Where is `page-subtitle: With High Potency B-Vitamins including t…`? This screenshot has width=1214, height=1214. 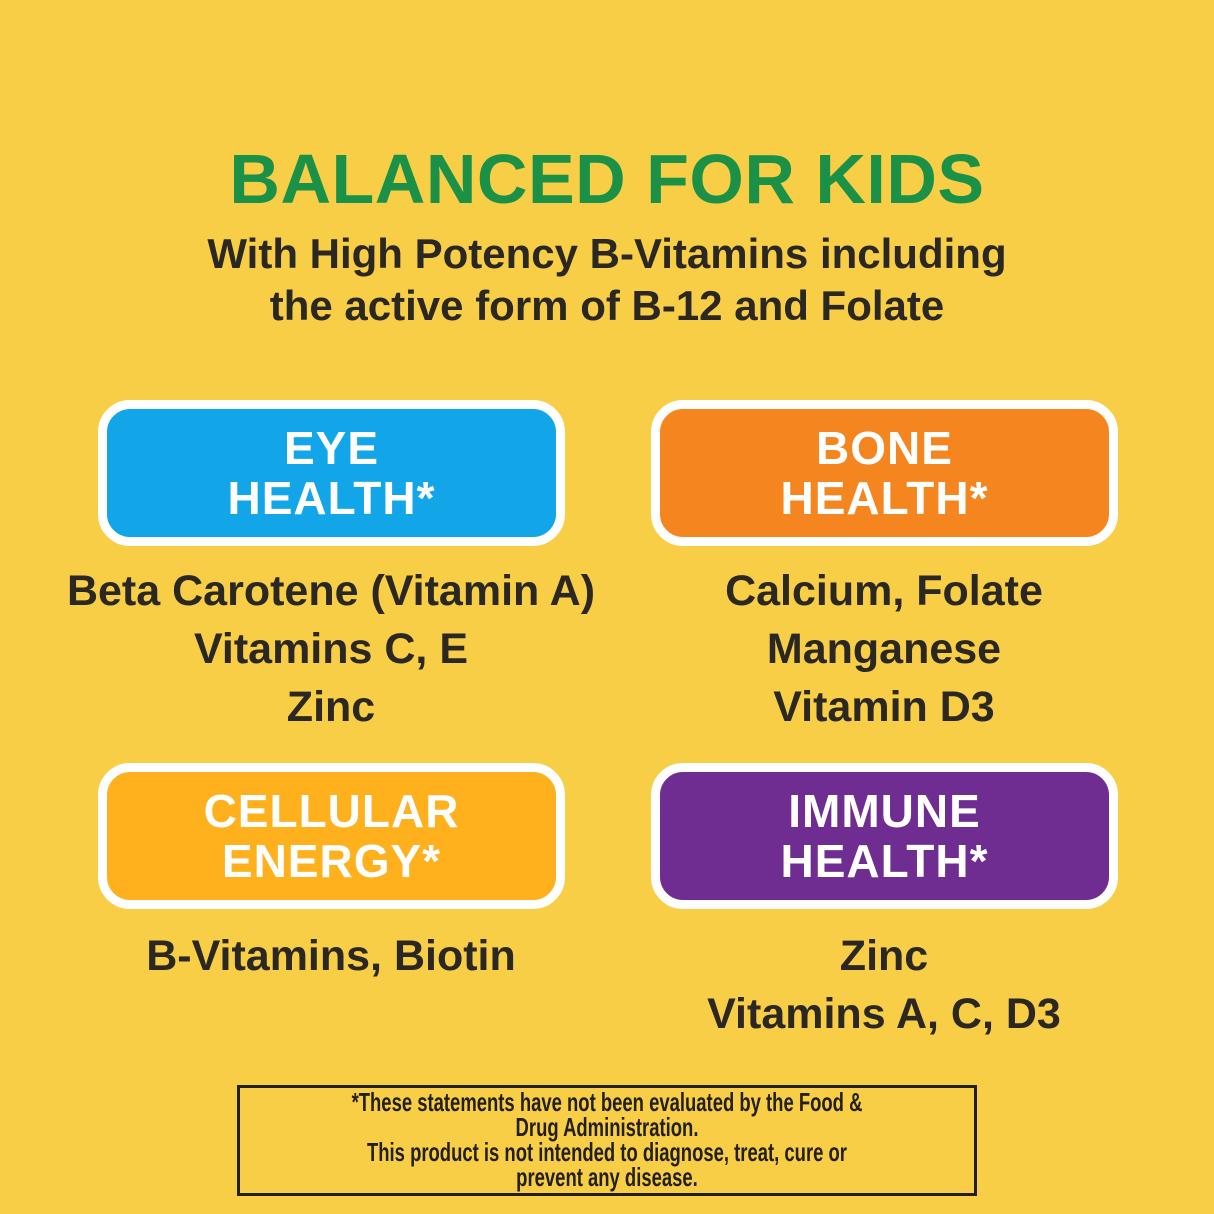
page-subtitle: With High Potency B-Vitamins including t… is located at coordinates (607, 279).